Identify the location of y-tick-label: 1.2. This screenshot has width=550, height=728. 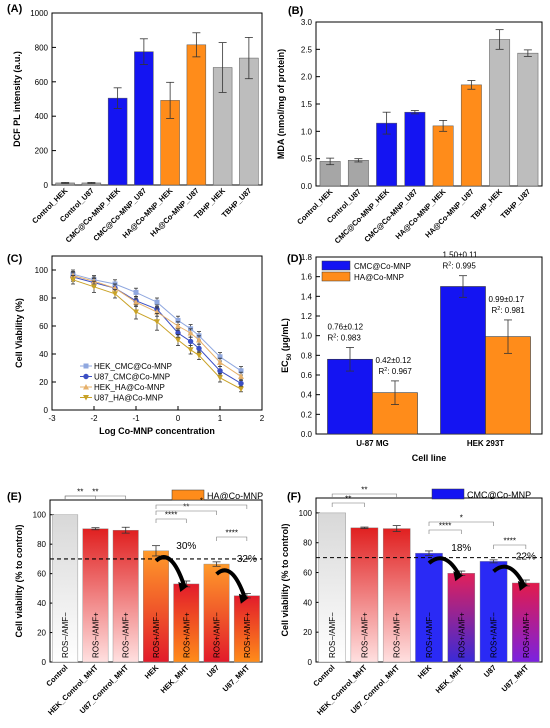
(307, 316).